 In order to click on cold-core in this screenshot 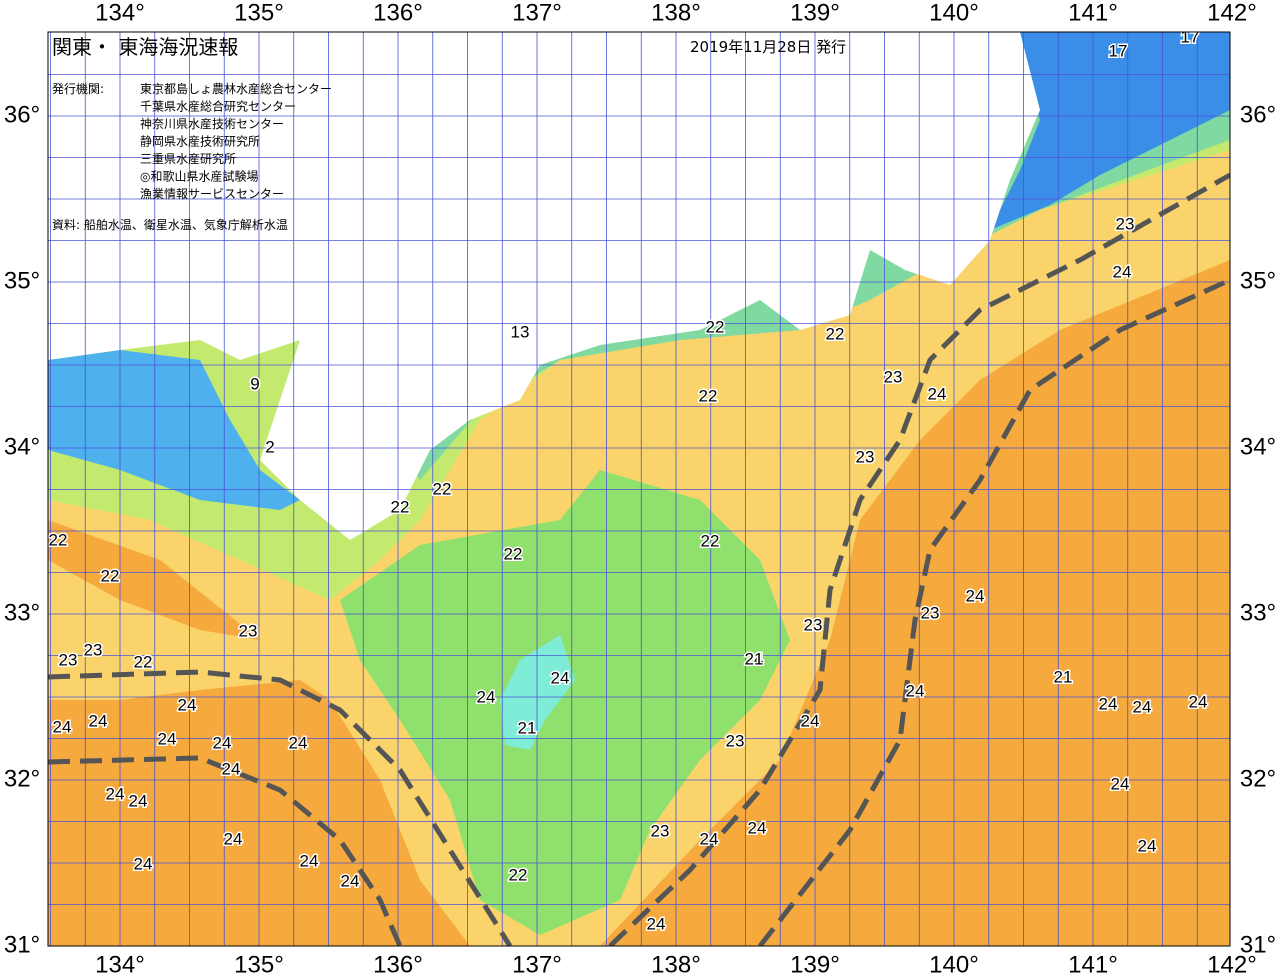, I will do `click(537, 692)`.